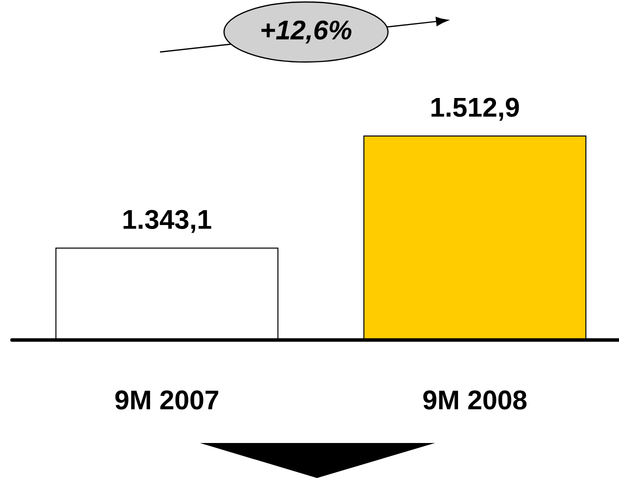  What do you see at coordinates (475, 400) in the screenshot?
I see `x-tick-label: 9M 2008` at bounding box center [475, 400].